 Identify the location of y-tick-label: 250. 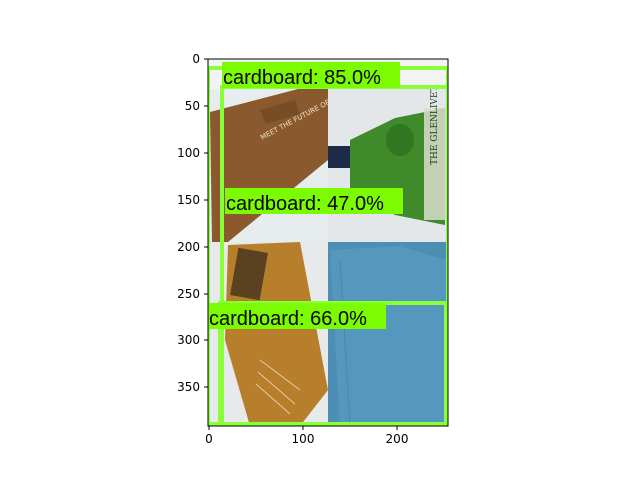
(188, 294).